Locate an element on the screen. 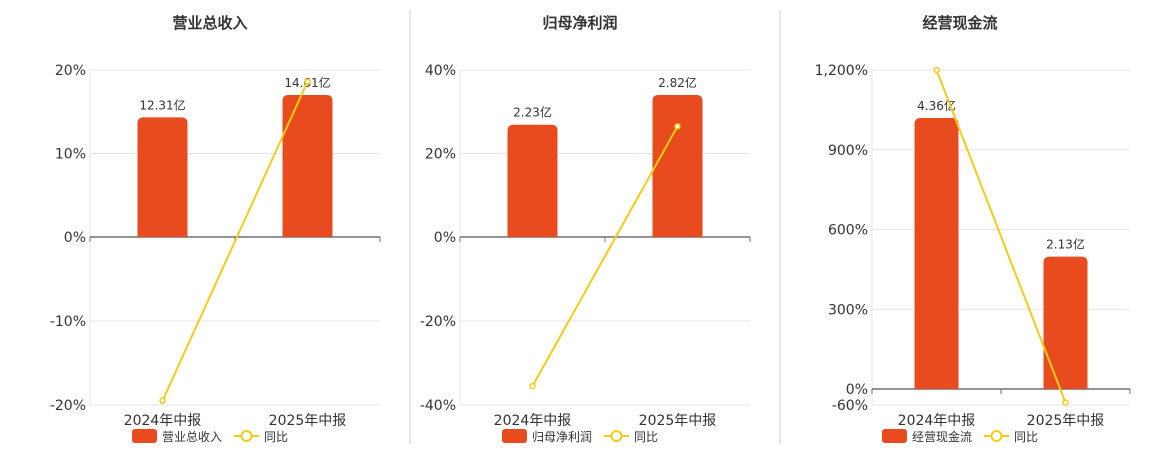 The image size is (1160, 450). chart-title: 归母净利润 is located at coordinates (579, 23).